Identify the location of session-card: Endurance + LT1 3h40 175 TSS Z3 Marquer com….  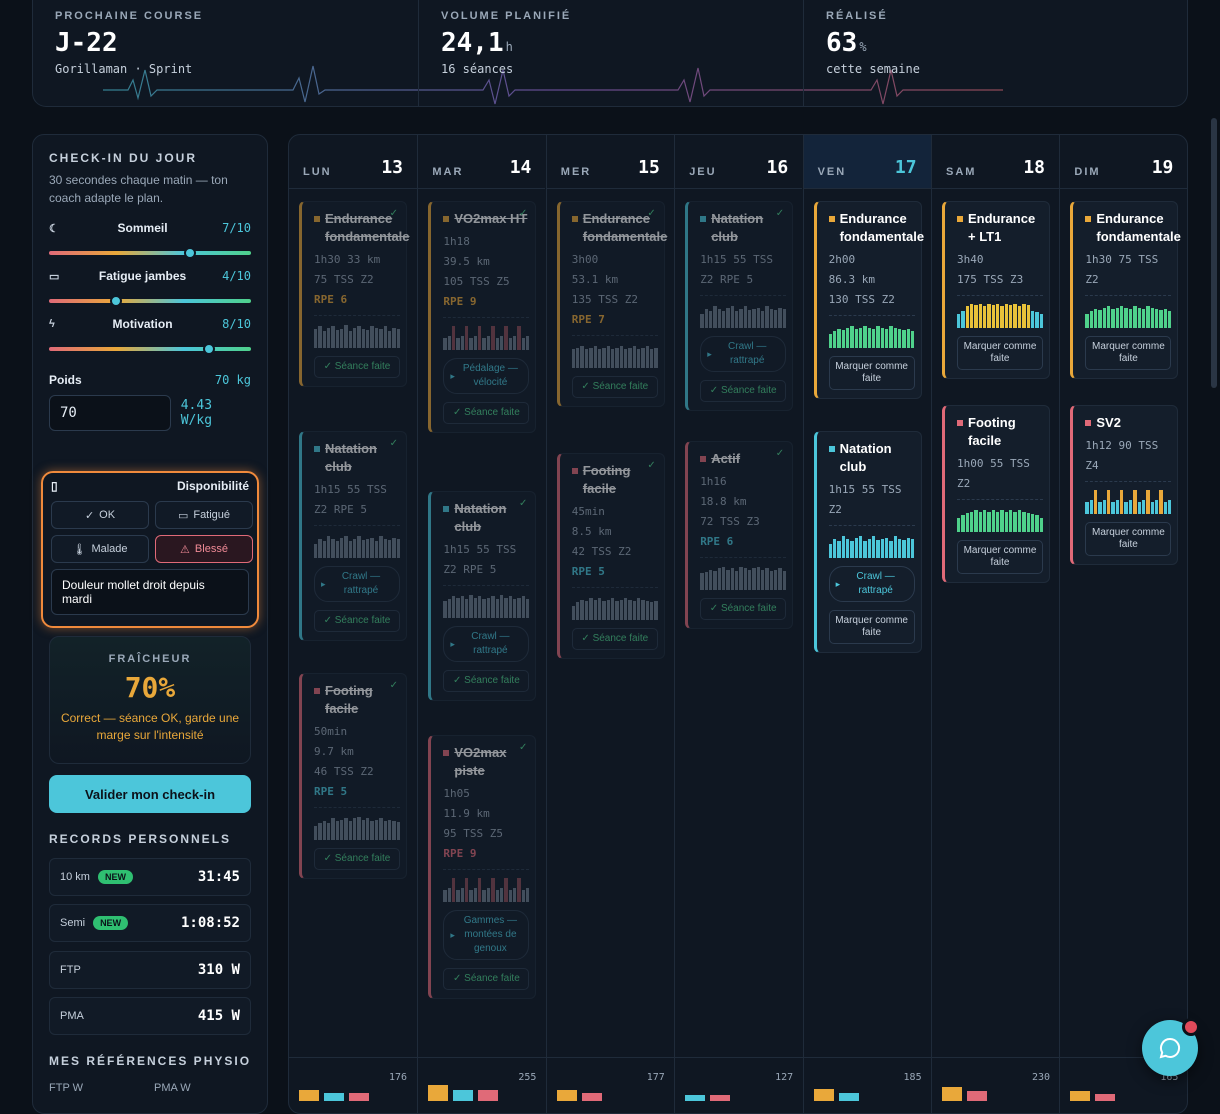
(996, 290).